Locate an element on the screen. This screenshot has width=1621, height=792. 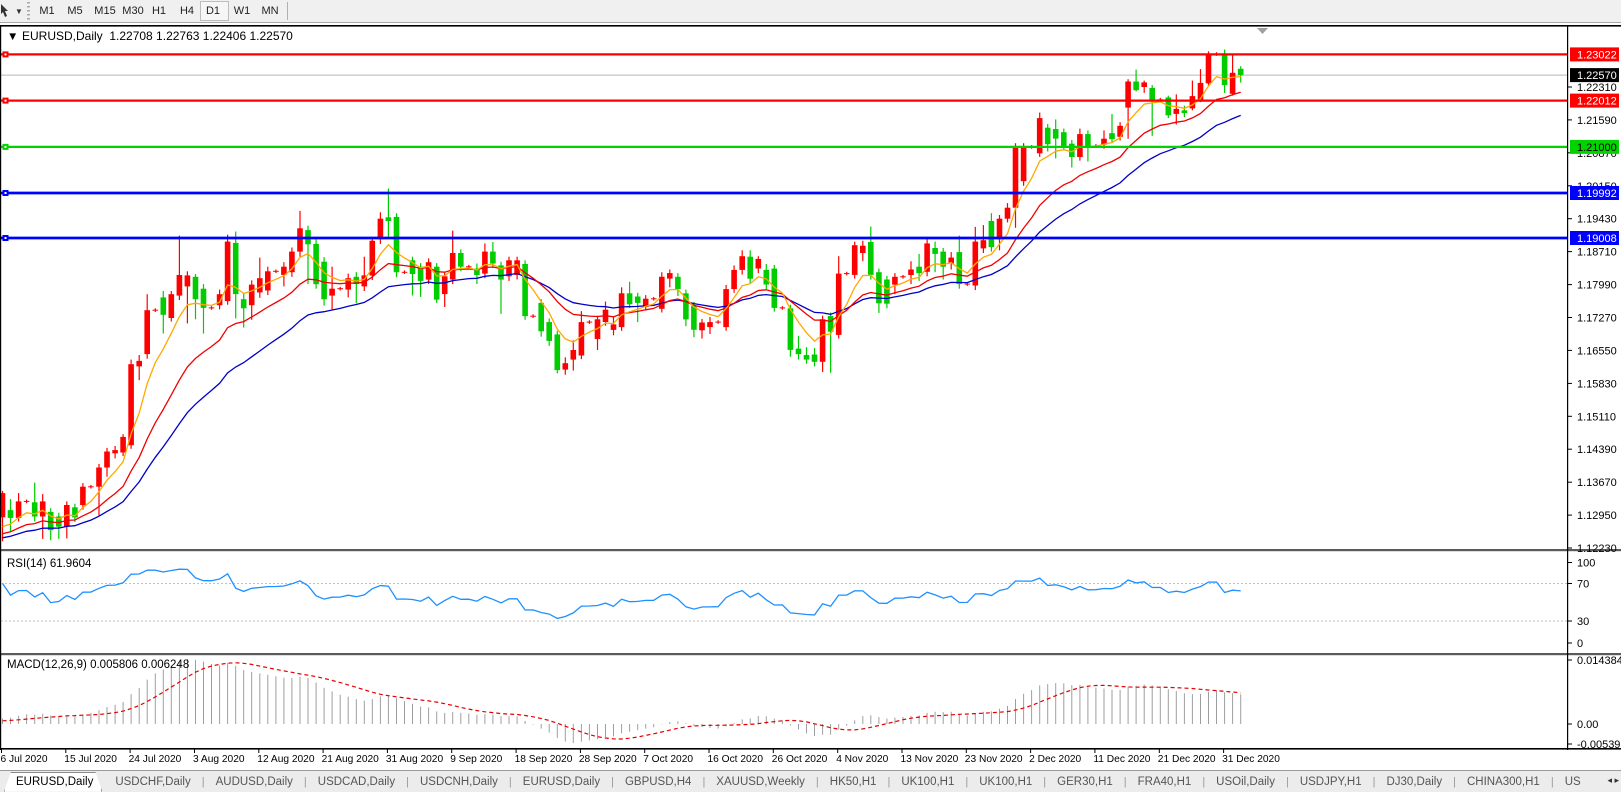
svg-text: 30 is located at coordinates (1583, 622).